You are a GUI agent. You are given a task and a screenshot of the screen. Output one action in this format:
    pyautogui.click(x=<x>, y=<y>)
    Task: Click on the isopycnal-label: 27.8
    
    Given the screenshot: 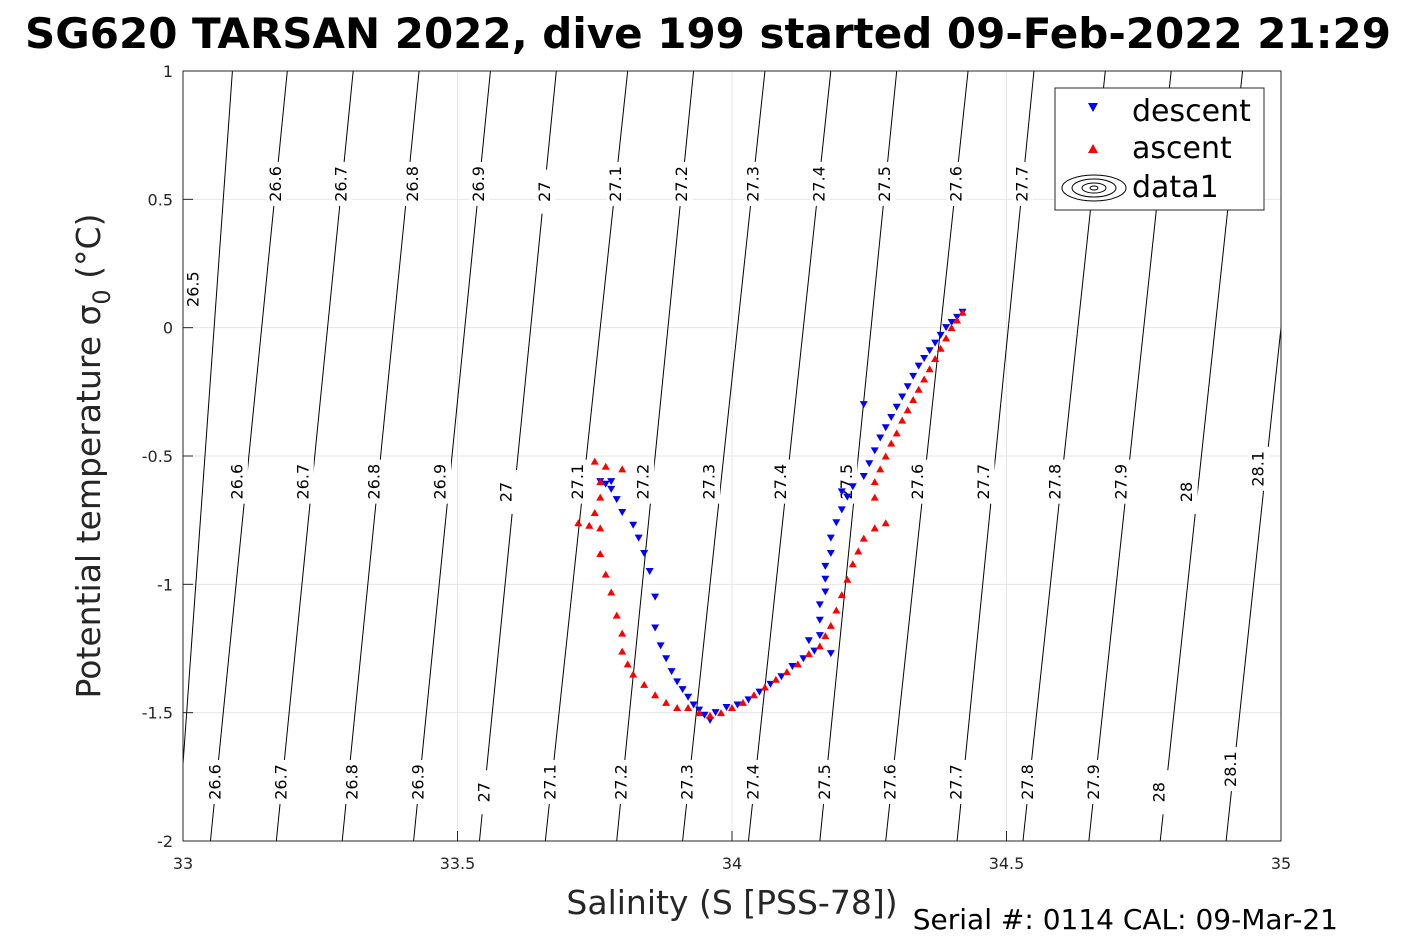 What is the action you would take?
    pyautogui.click(x=1054, y=482)
    